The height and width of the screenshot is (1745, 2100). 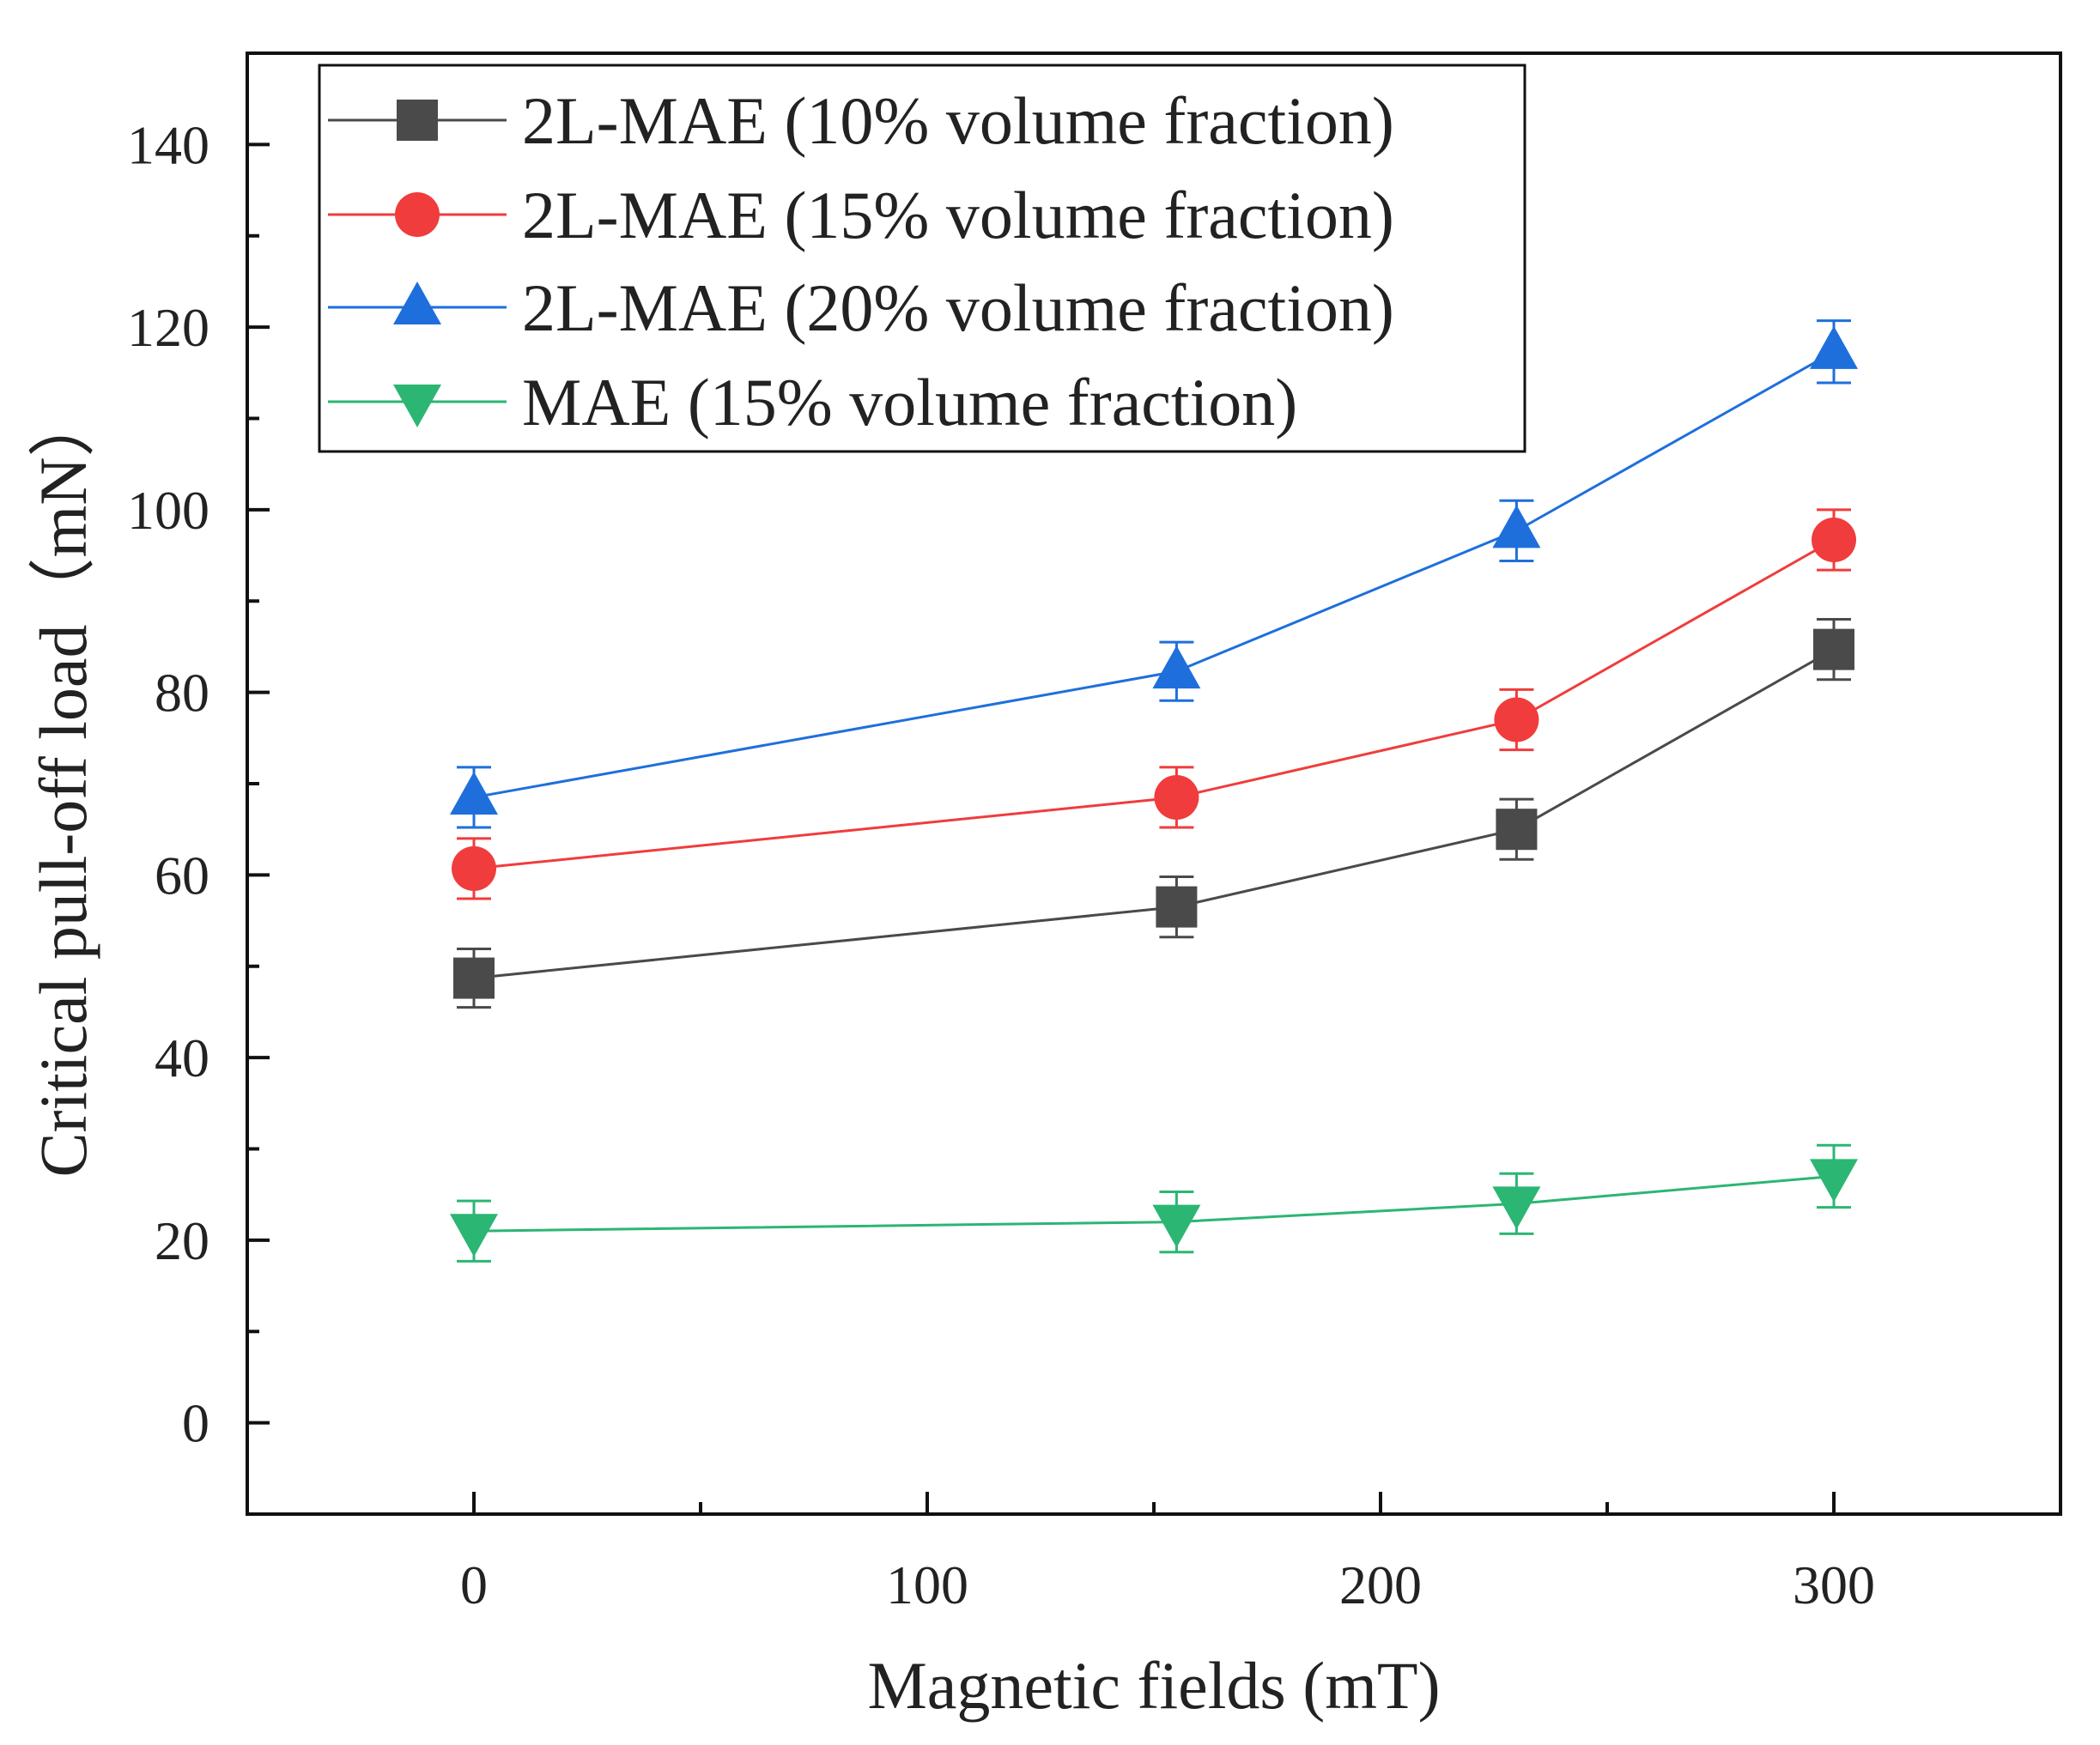 I want to click on legend-item-1: 2L-MAE (10% volume fraction), so click(x=861, y=120).